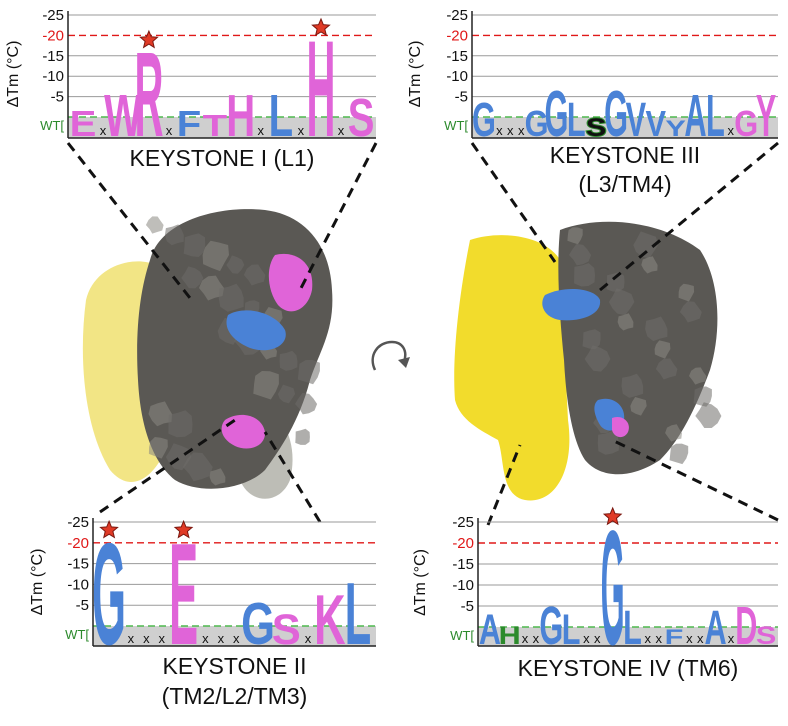 The width and height of the screenshot is (788, 726). What do you see at coordinates (256, 330) in the screenshot?
I see `left-protein-blue-patch` at bounding box center [256, 330].